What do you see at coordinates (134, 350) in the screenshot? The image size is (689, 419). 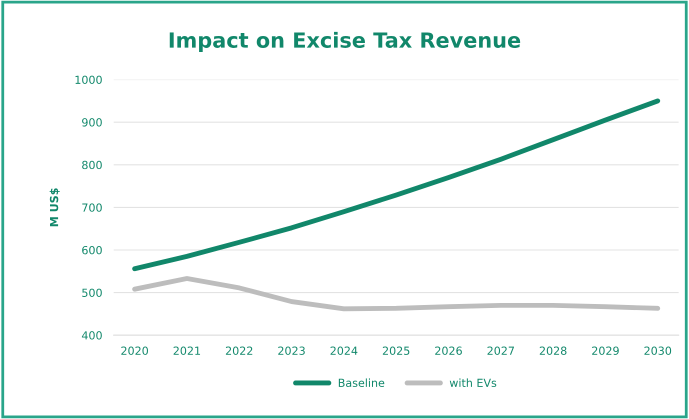 I see `x-tick-label: 2020` at bounding box center [134, 350].